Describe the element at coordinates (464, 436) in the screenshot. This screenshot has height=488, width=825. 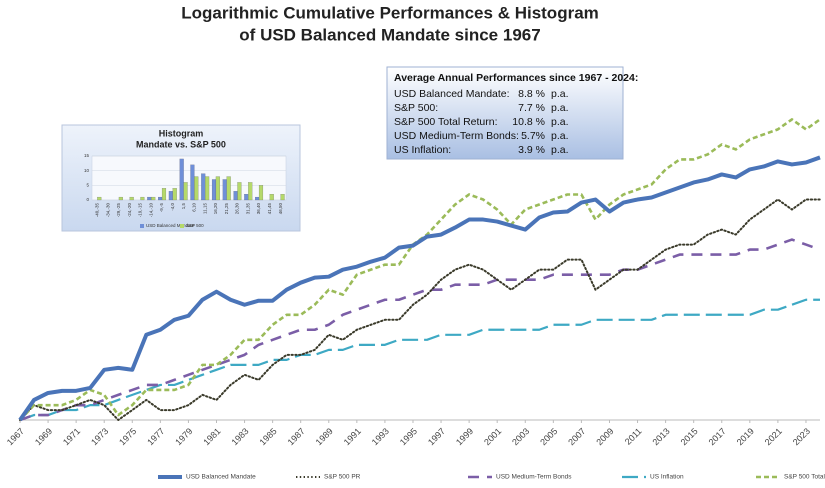
I see `x-tick-label: 1999` at that location.